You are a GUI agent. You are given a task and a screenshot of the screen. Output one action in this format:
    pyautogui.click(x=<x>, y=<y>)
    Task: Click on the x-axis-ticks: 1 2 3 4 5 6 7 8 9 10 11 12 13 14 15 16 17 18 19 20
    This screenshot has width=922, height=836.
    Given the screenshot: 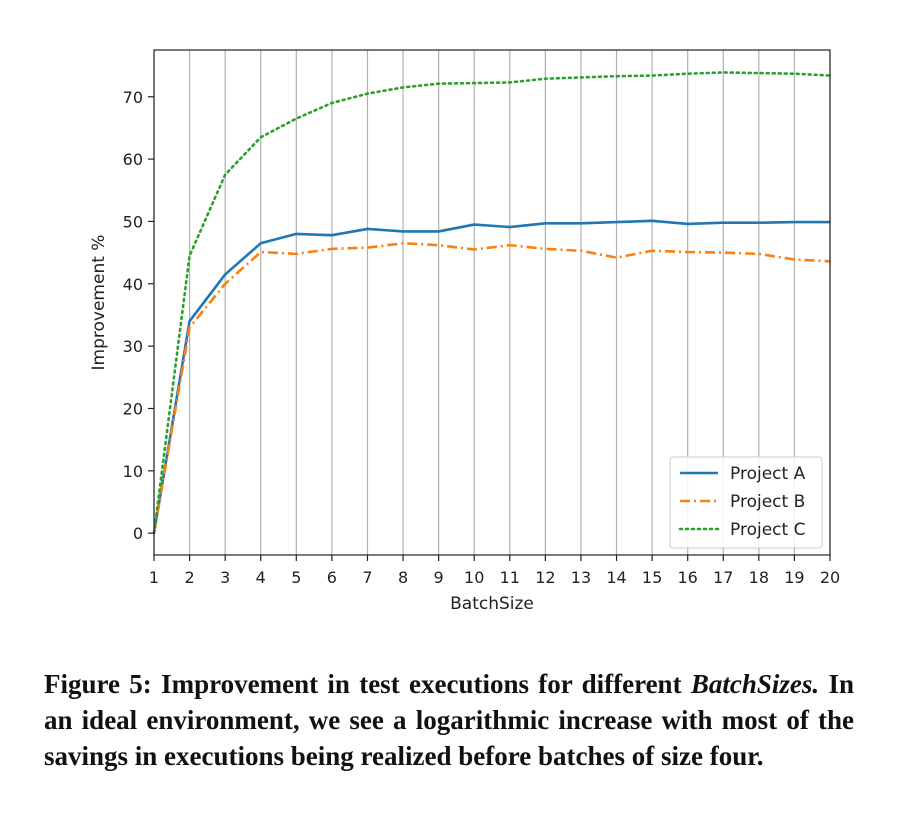 What is the action you would take?
    pyautogui.click(x=494, y=571)
    